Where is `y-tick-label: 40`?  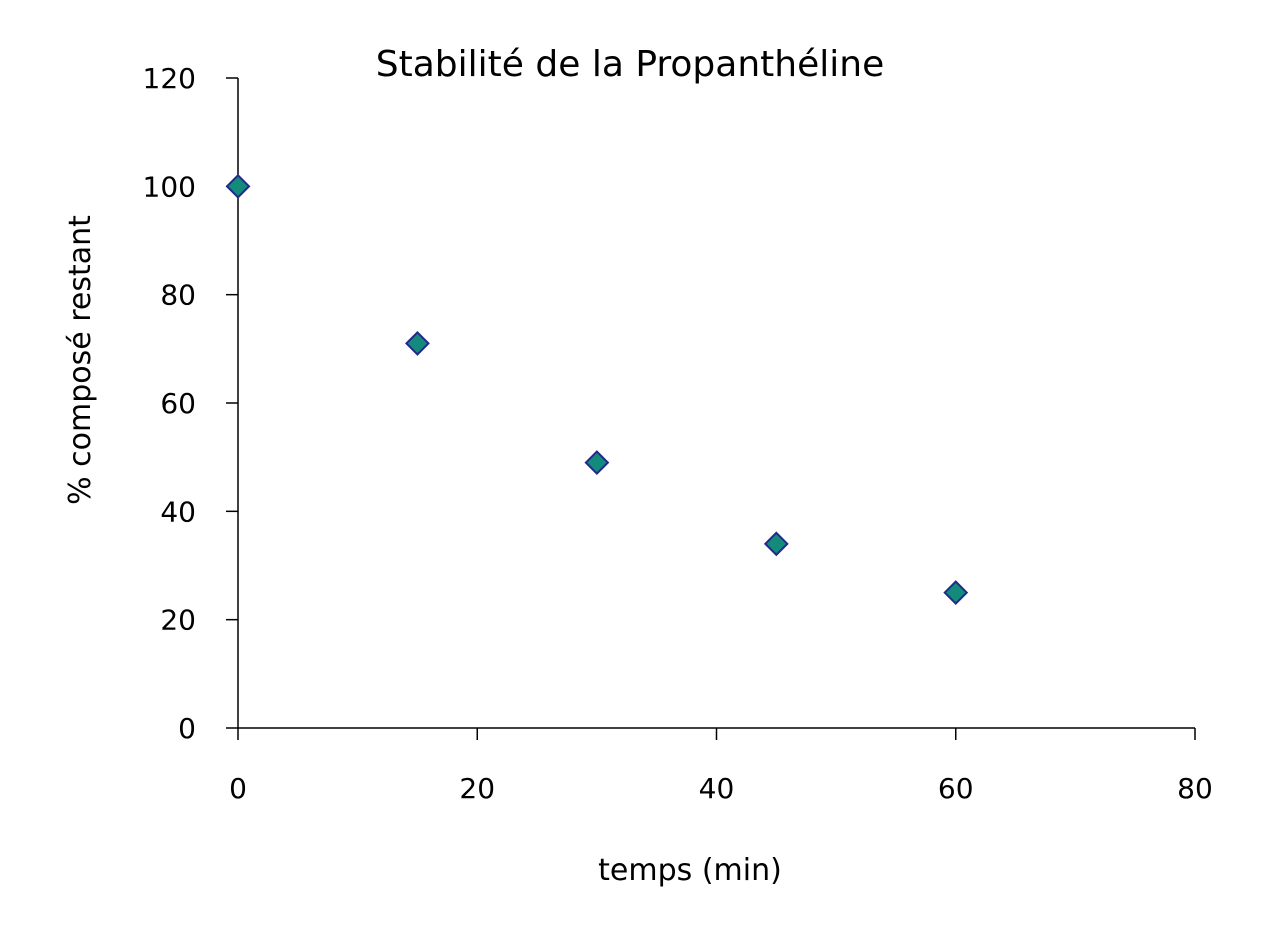
y-tick-label: 40 is located at coordinates (178, 511).